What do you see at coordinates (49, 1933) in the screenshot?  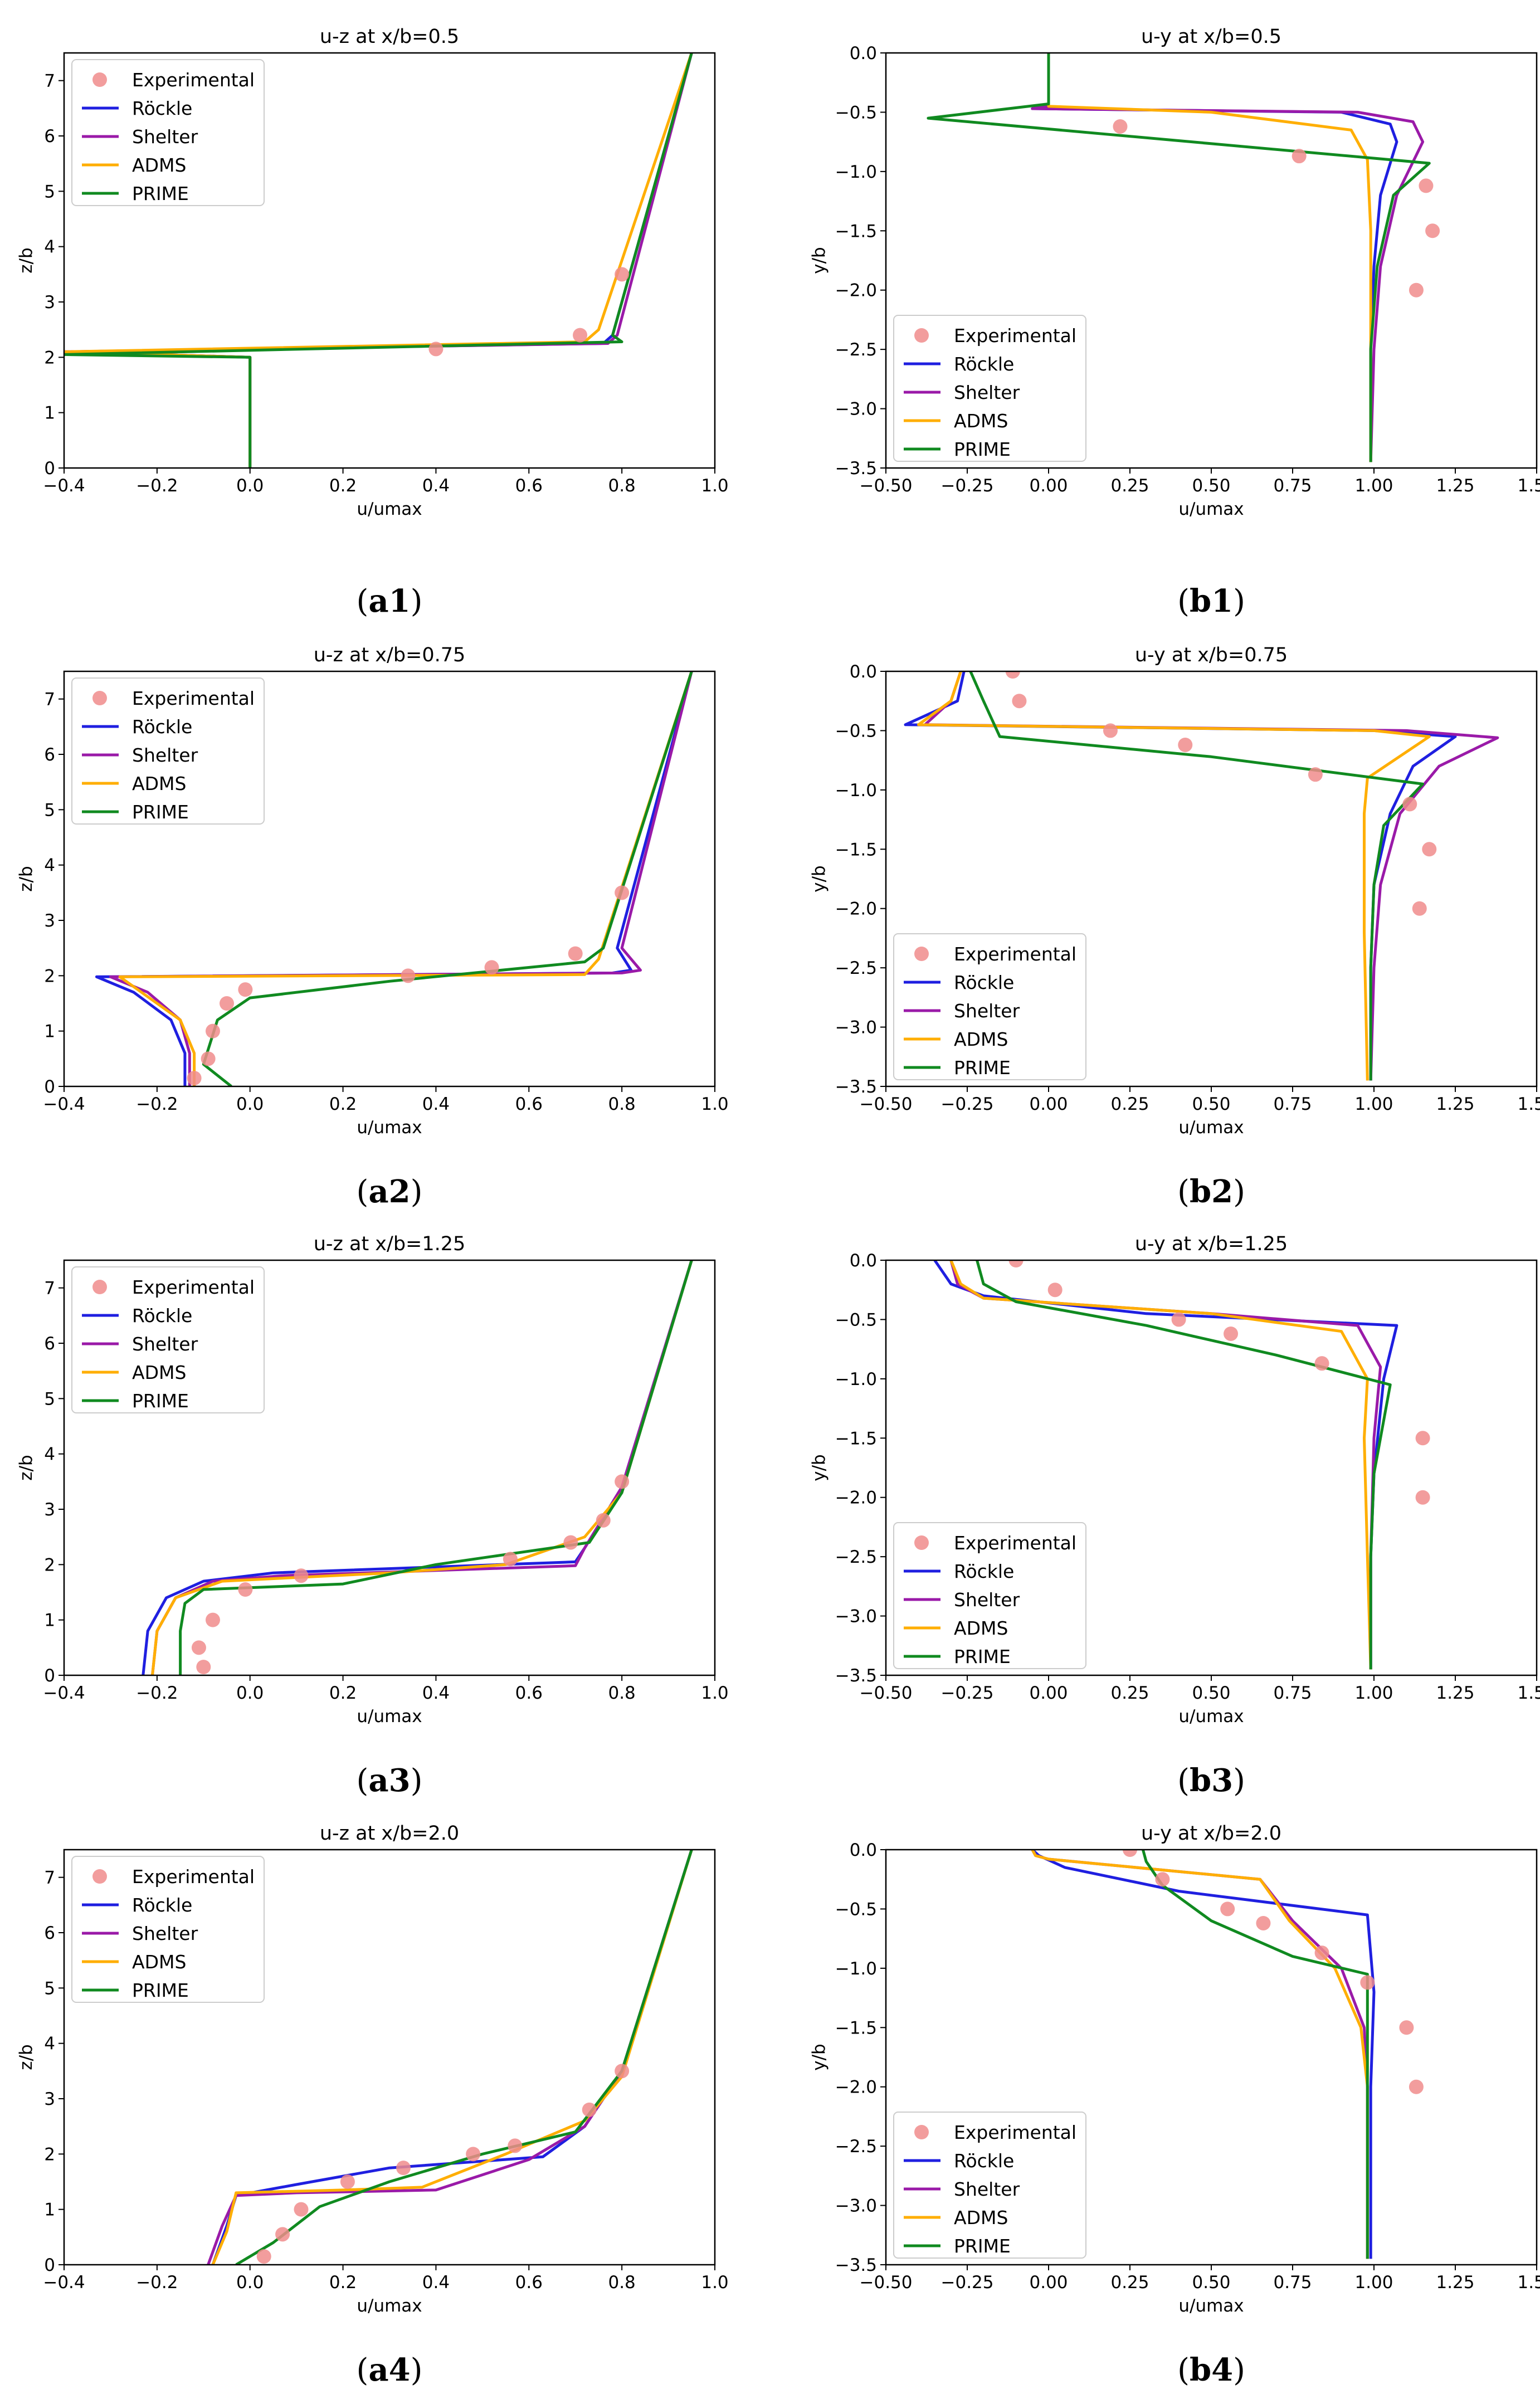 I see `y-tick-label: 6` at bounding box center [49, 1933].